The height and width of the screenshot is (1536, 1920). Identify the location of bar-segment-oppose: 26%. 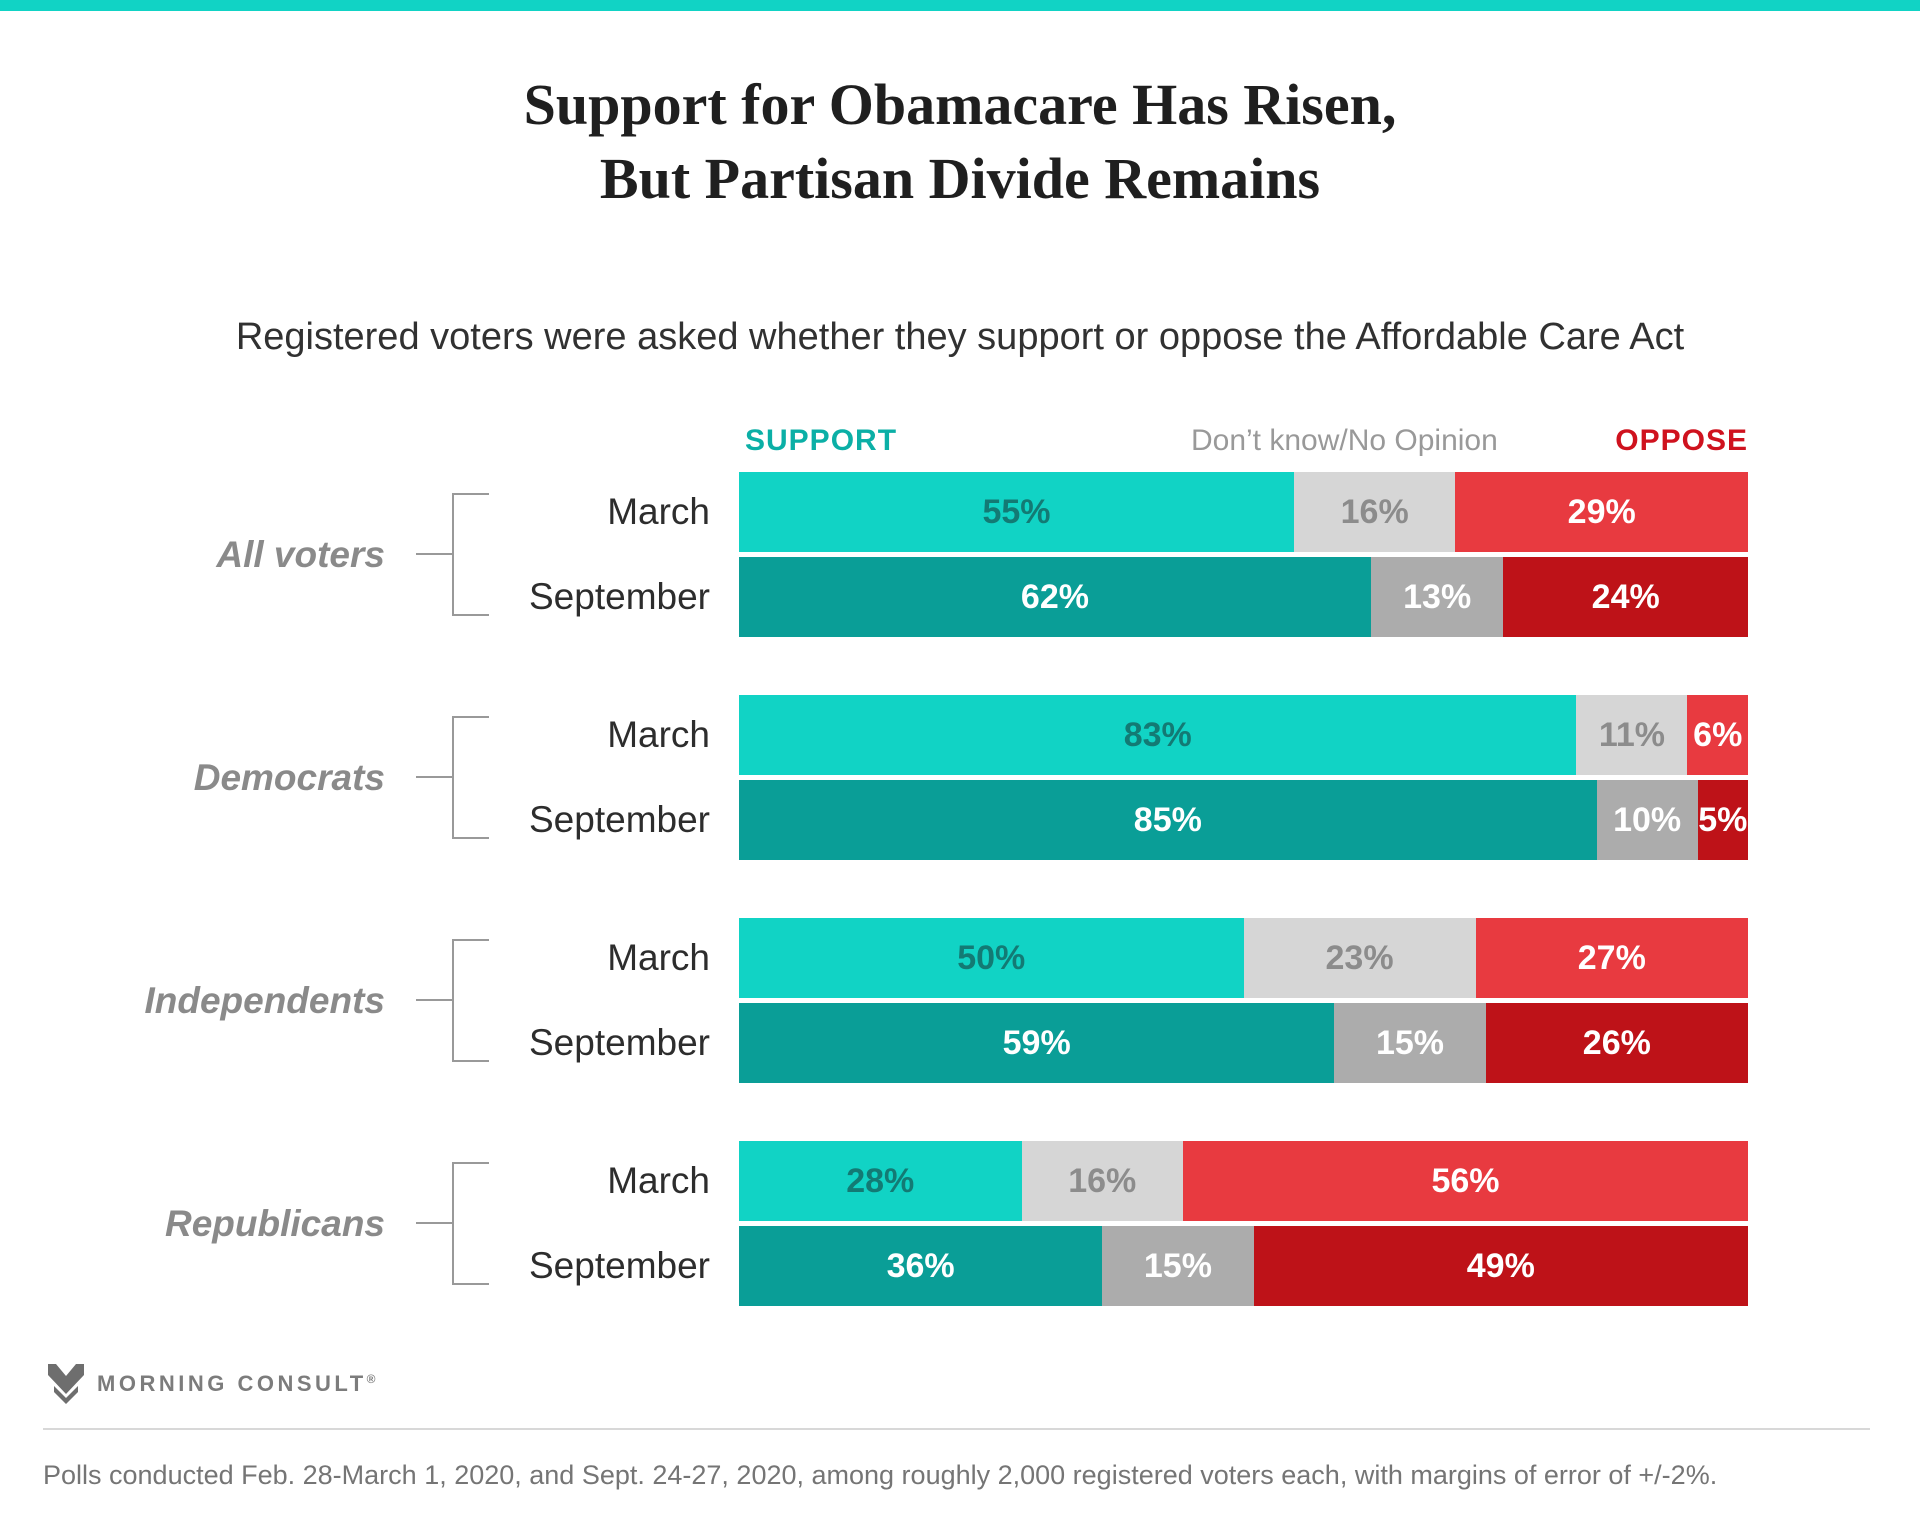
(1616, 1043).